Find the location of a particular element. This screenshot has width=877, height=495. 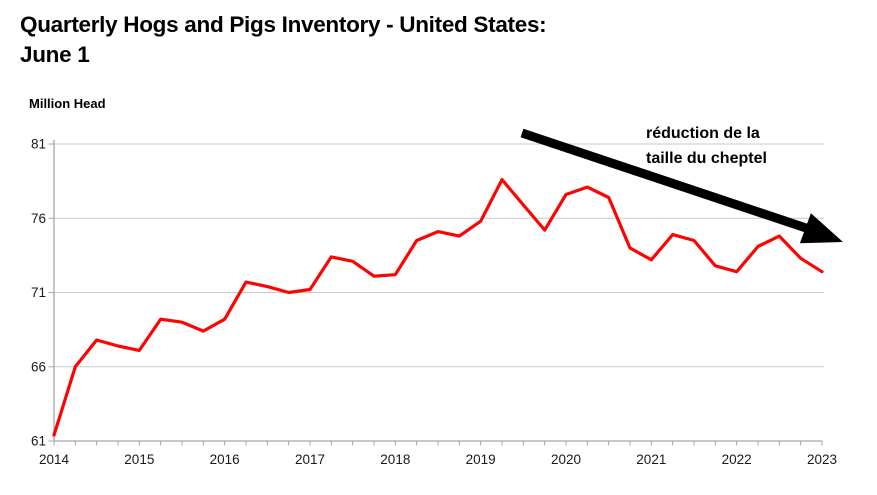

x-tick-label: 2020 is located at coordinates (566, 459).